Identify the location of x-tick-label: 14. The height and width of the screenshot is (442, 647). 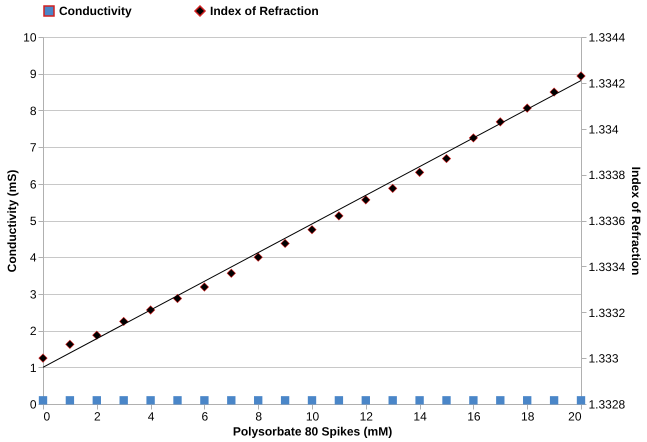
(420, 417).